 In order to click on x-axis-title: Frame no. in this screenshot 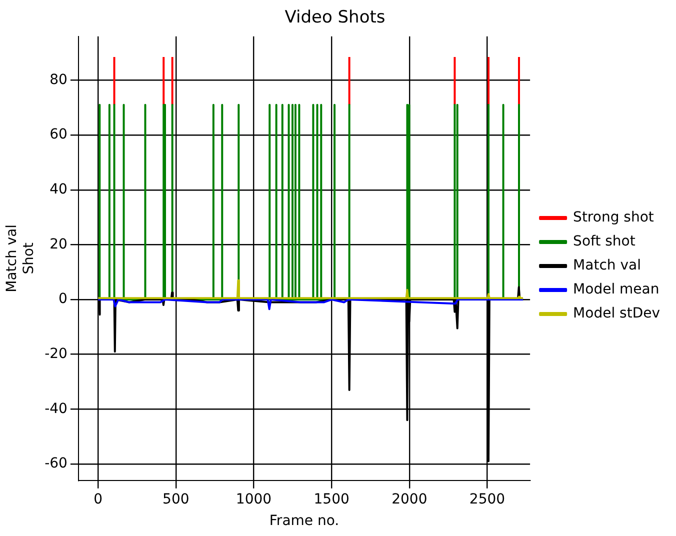, I will do `click(304, 521)`.